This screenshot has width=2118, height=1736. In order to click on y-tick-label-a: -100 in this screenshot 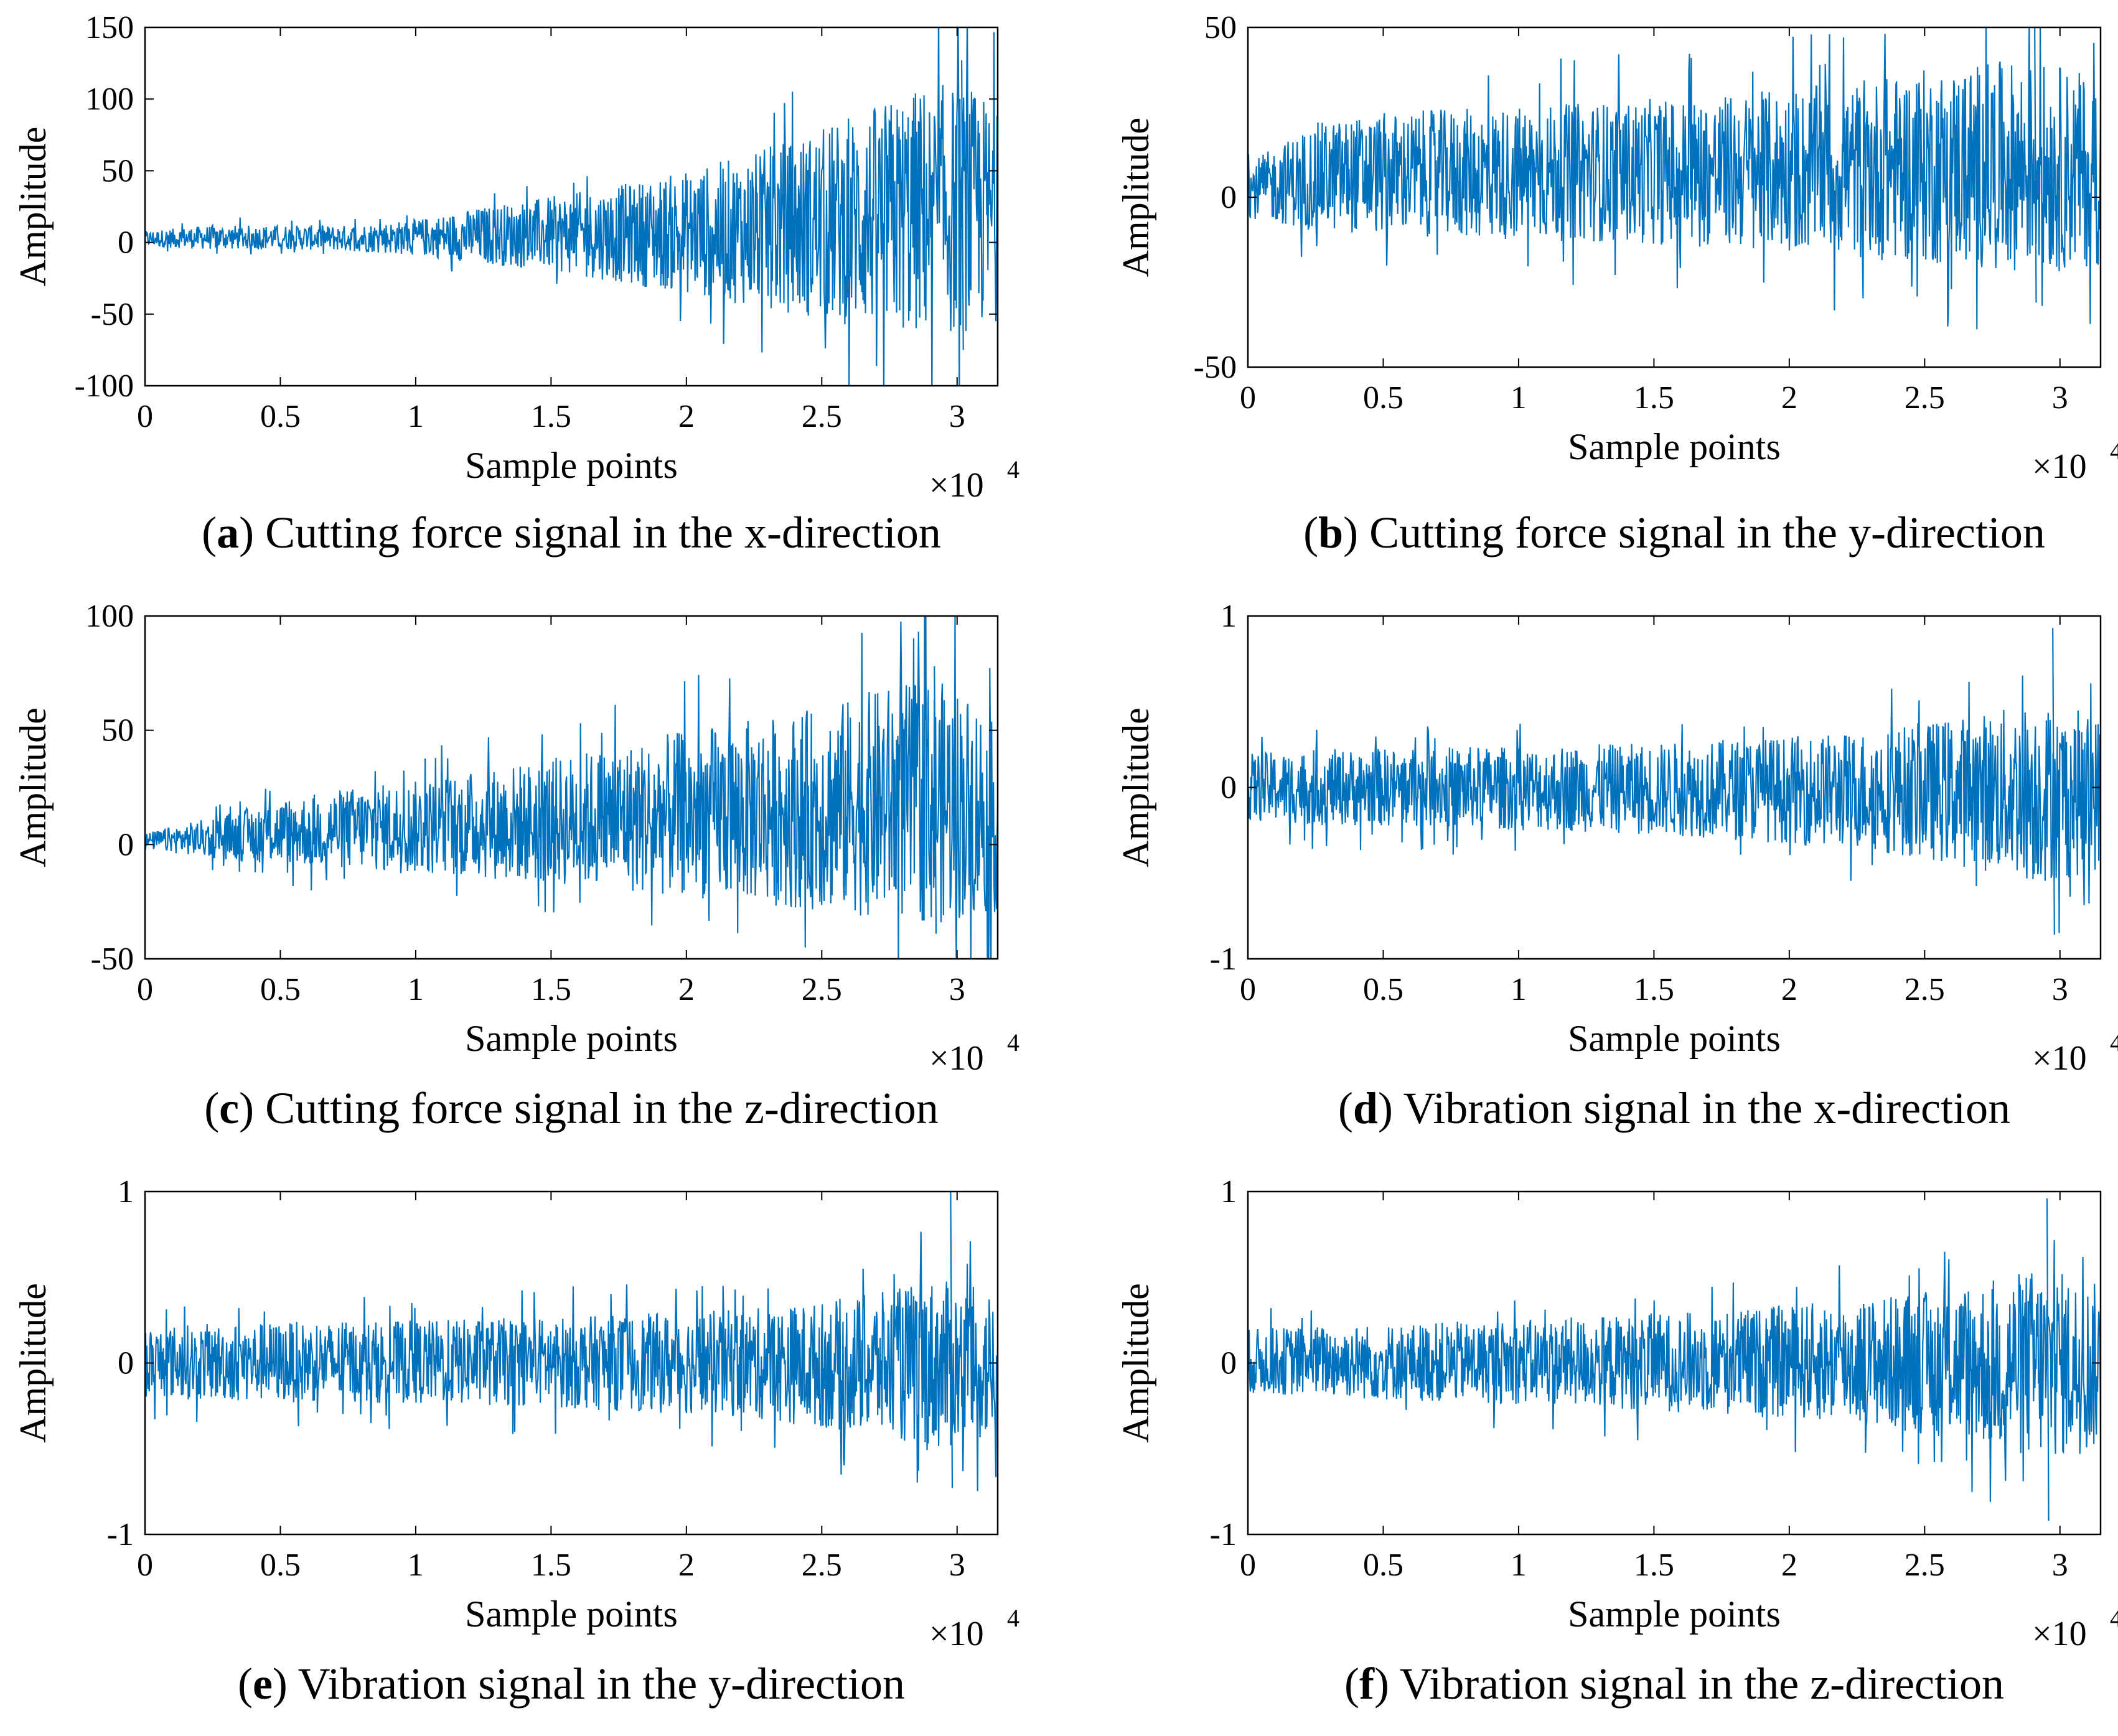, I will do `click(104, 386)`.